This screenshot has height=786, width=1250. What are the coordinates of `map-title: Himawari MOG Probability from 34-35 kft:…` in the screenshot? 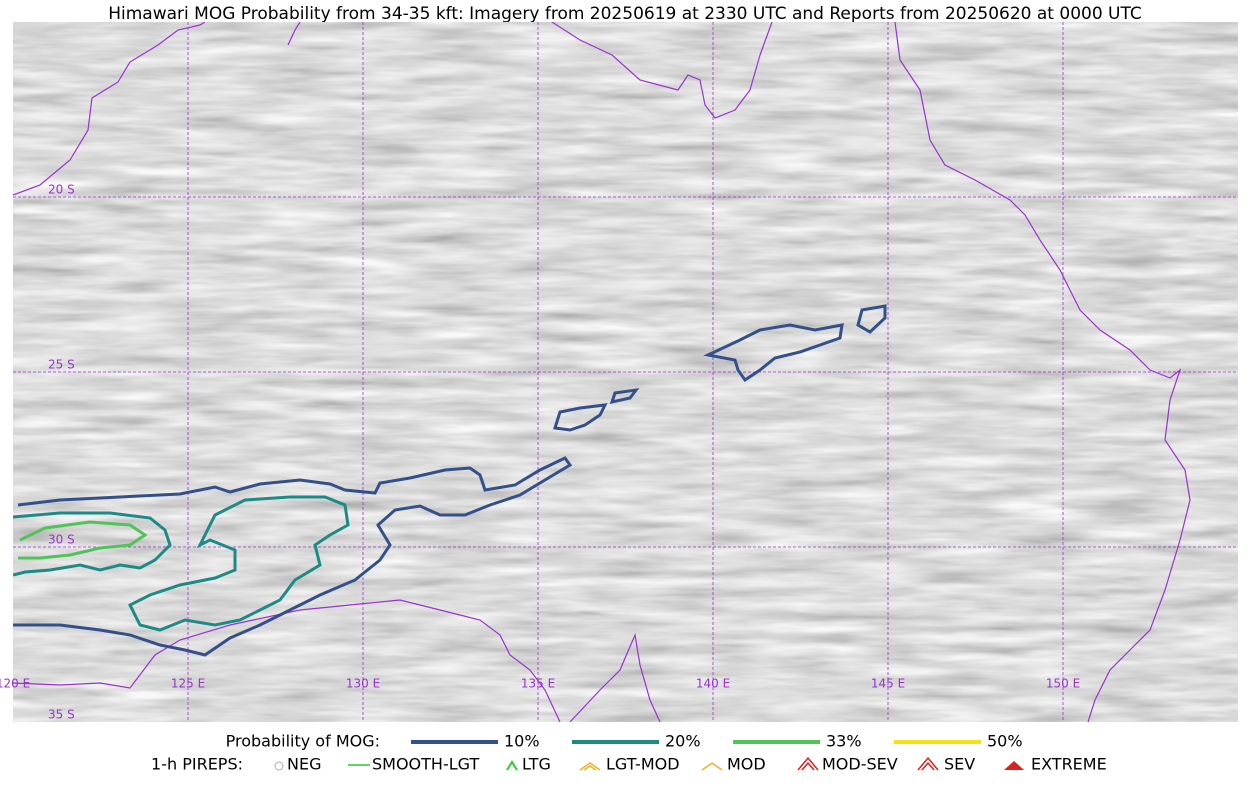 It's located at (625, 14).